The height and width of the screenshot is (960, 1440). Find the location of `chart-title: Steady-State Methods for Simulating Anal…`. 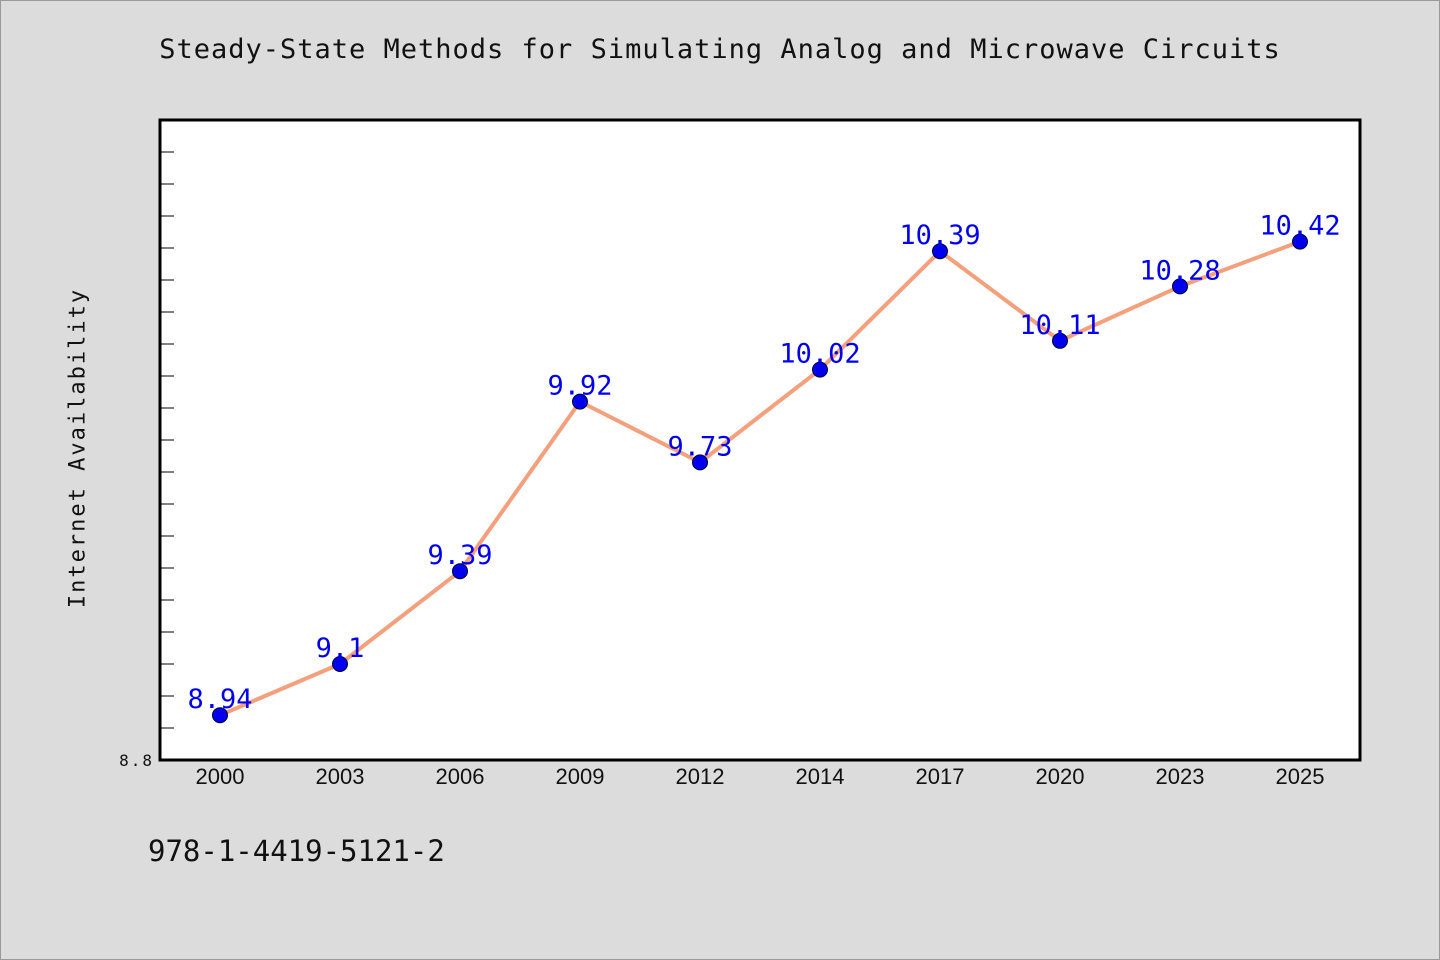

chart-title: Steady-State Methods for Simulating Anal… is located at coordinates (720, 49).